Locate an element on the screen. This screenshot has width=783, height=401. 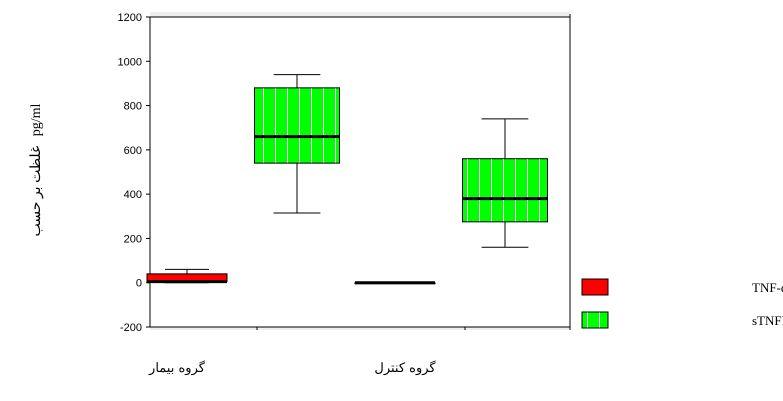
y-tick-label: 400 is located at coordinates (133, 195).